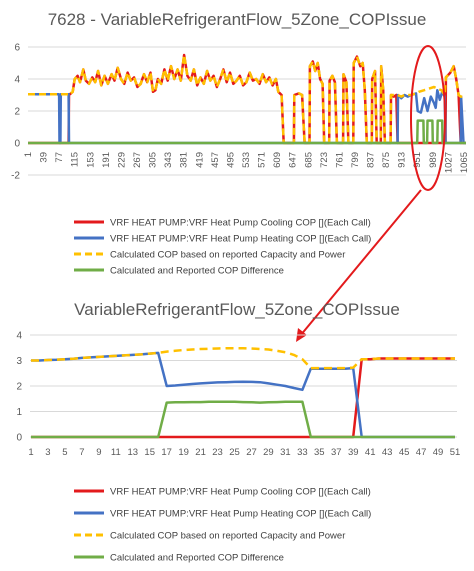  What do you see at coordinates (308, 160) in the screenshot?
I see `x-tick-label: 685` at bounding box center [308, 160].